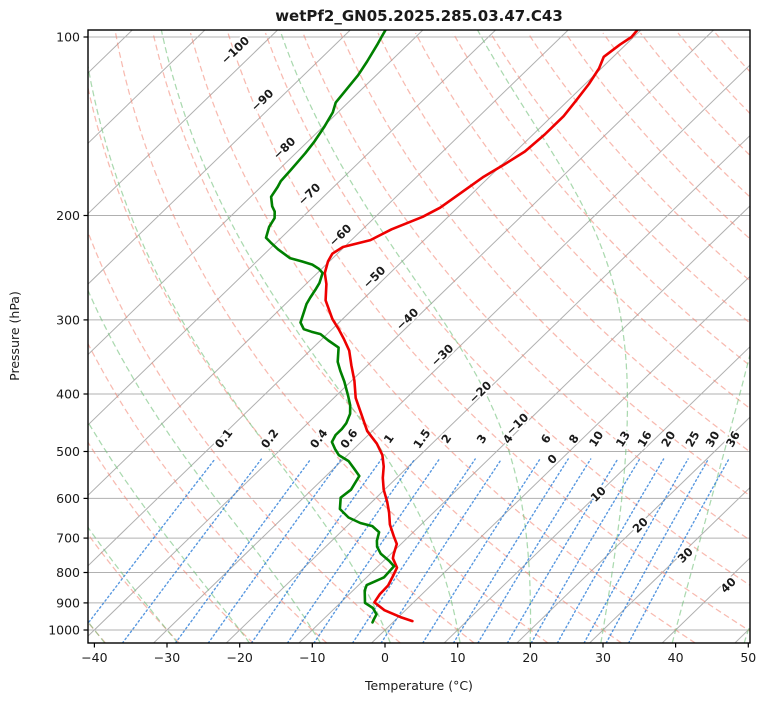 This screenshot has width=775, height=712. What do you see at coordinates (68, 572) in the screenshot?
I see `y-tick-label: 800` at bounding box center [68, 572].